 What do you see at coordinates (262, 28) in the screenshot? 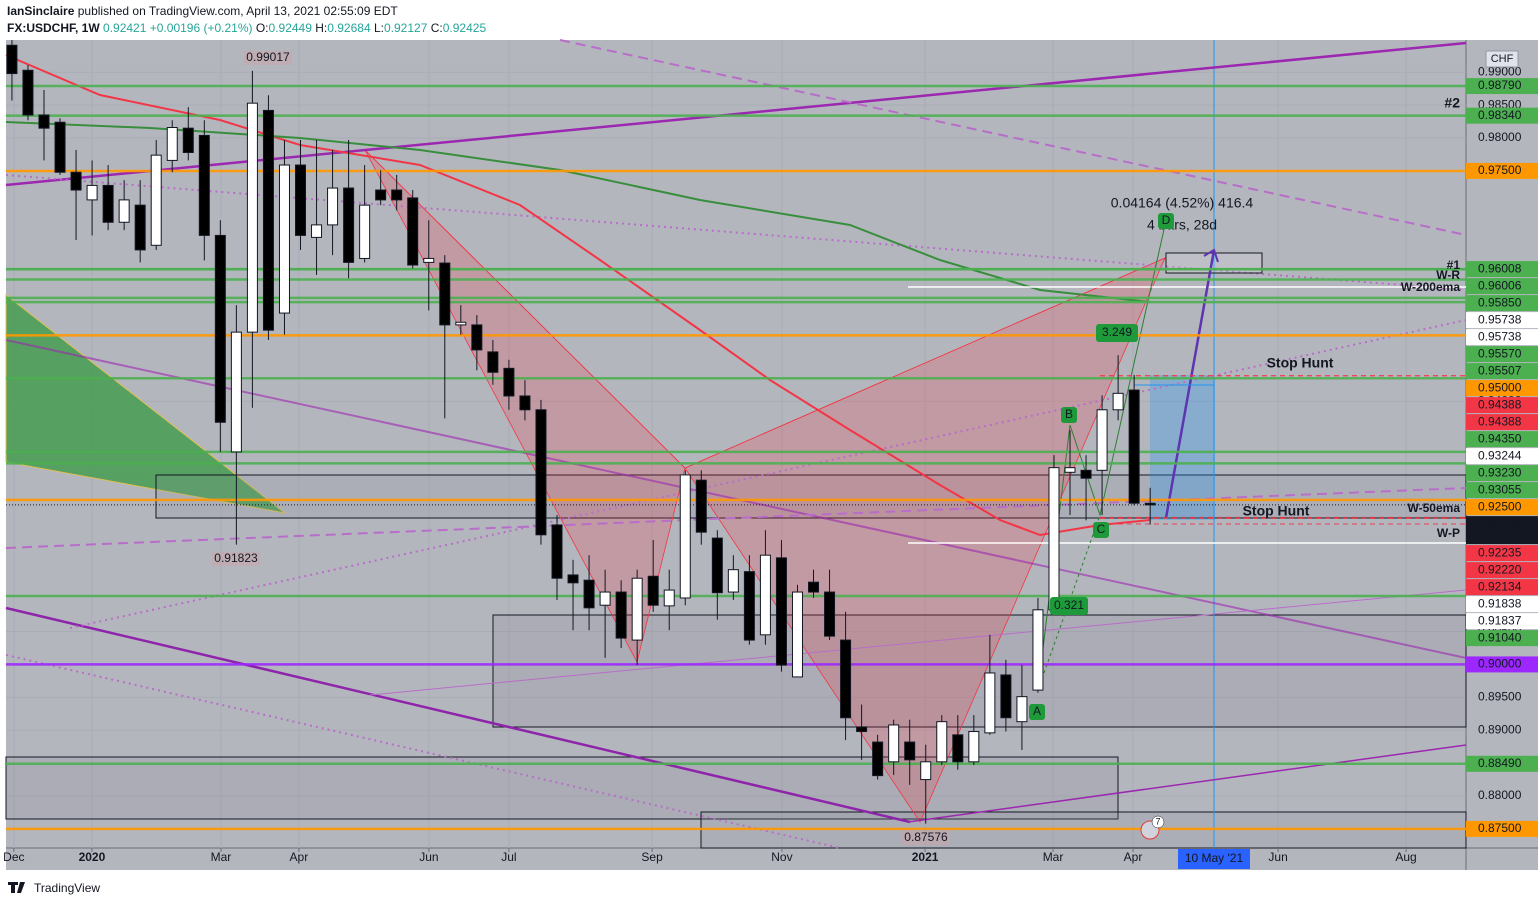
I see `open-label: O:` at bounding box center [262, 28].